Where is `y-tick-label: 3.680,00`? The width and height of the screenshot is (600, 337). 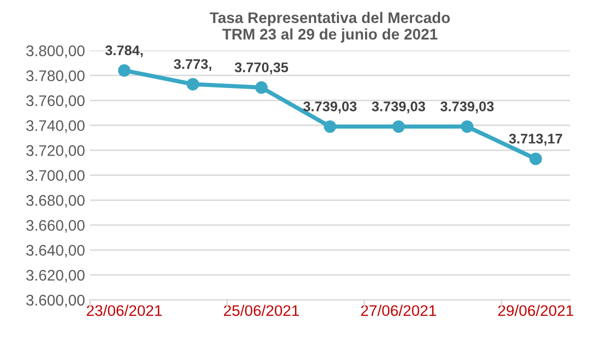
y-tick-label: 3.680,00 is located at coordinates (55, 201).